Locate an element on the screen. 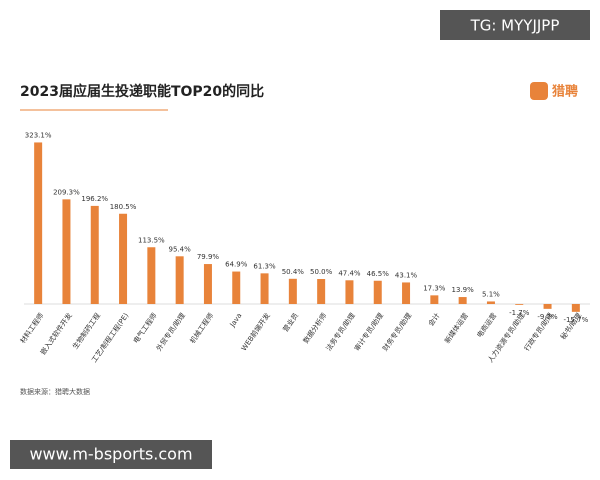 The image size is (600, 480). value-label: -15.7% is located at coordinates (575, 320).